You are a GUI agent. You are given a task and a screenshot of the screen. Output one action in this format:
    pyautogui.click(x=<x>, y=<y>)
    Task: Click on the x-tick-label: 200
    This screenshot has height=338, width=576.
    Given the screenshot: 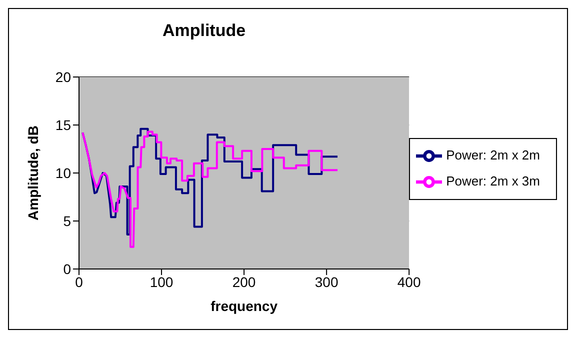 What is the action you would take?
    pyautogui.click(x=244, y=282)
    